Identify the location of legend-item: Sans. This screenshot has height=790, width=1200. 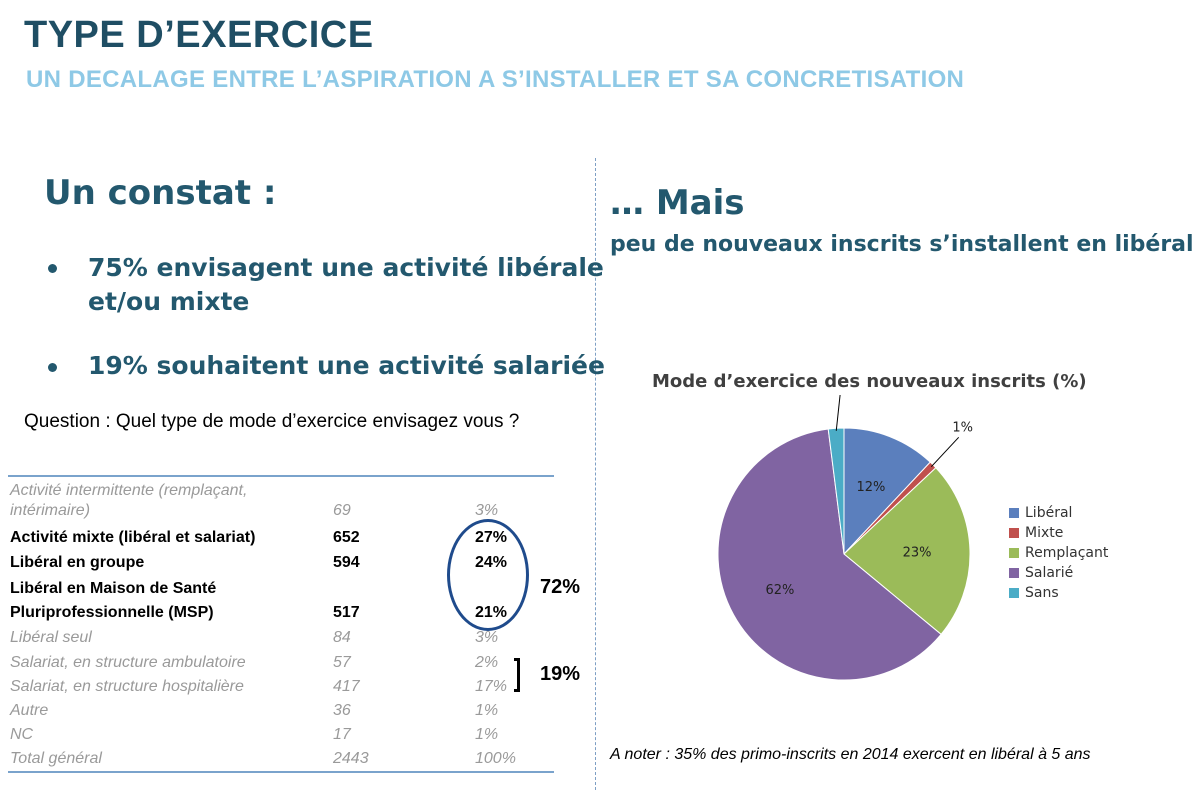
(1058, 593).